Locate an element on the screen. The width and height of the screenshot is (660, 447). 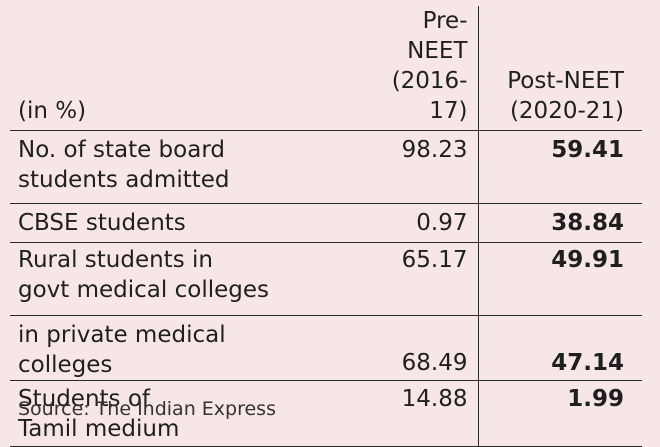
row-label: No. of state board students admitted is located at coordinates (186, 167).